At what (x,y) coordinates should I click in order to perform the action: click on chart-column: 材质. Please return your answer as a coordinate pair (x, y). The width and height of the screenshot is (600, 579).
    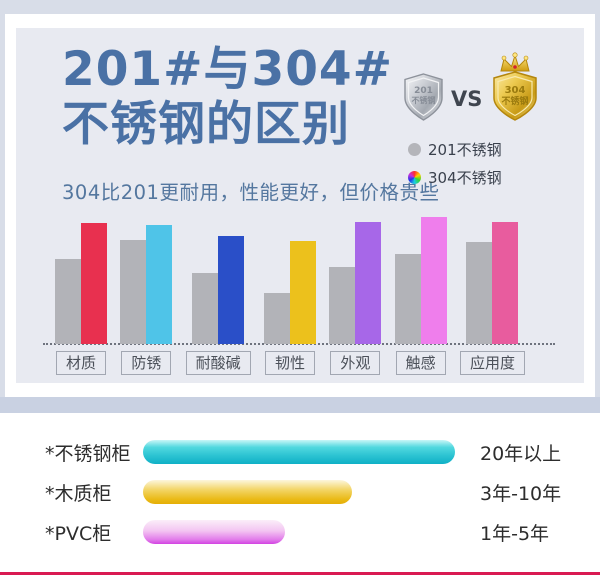
    Looking at the image, I should click on (81, 296).